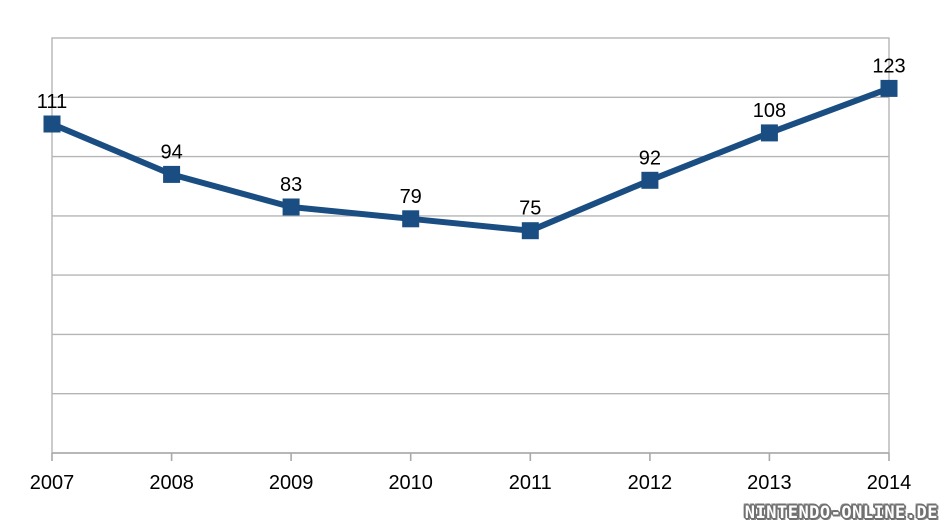 The width and height of the screenshot is (952, 530). I want to click on x-tick-label: 2014, so click(889, 483).